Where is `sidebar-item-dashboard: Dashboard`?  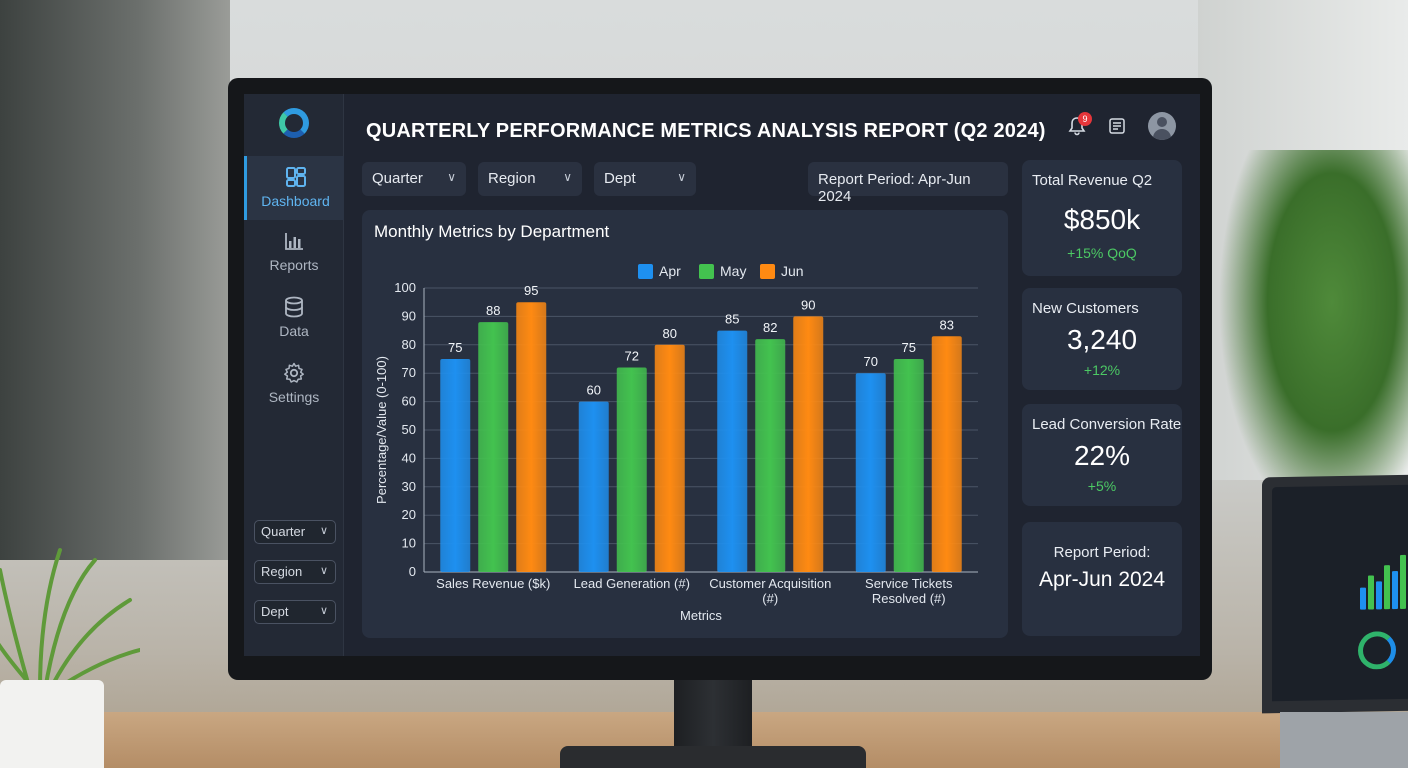 sidebar-item-dashboard: Dashboard is located at coordinates (294, 188).